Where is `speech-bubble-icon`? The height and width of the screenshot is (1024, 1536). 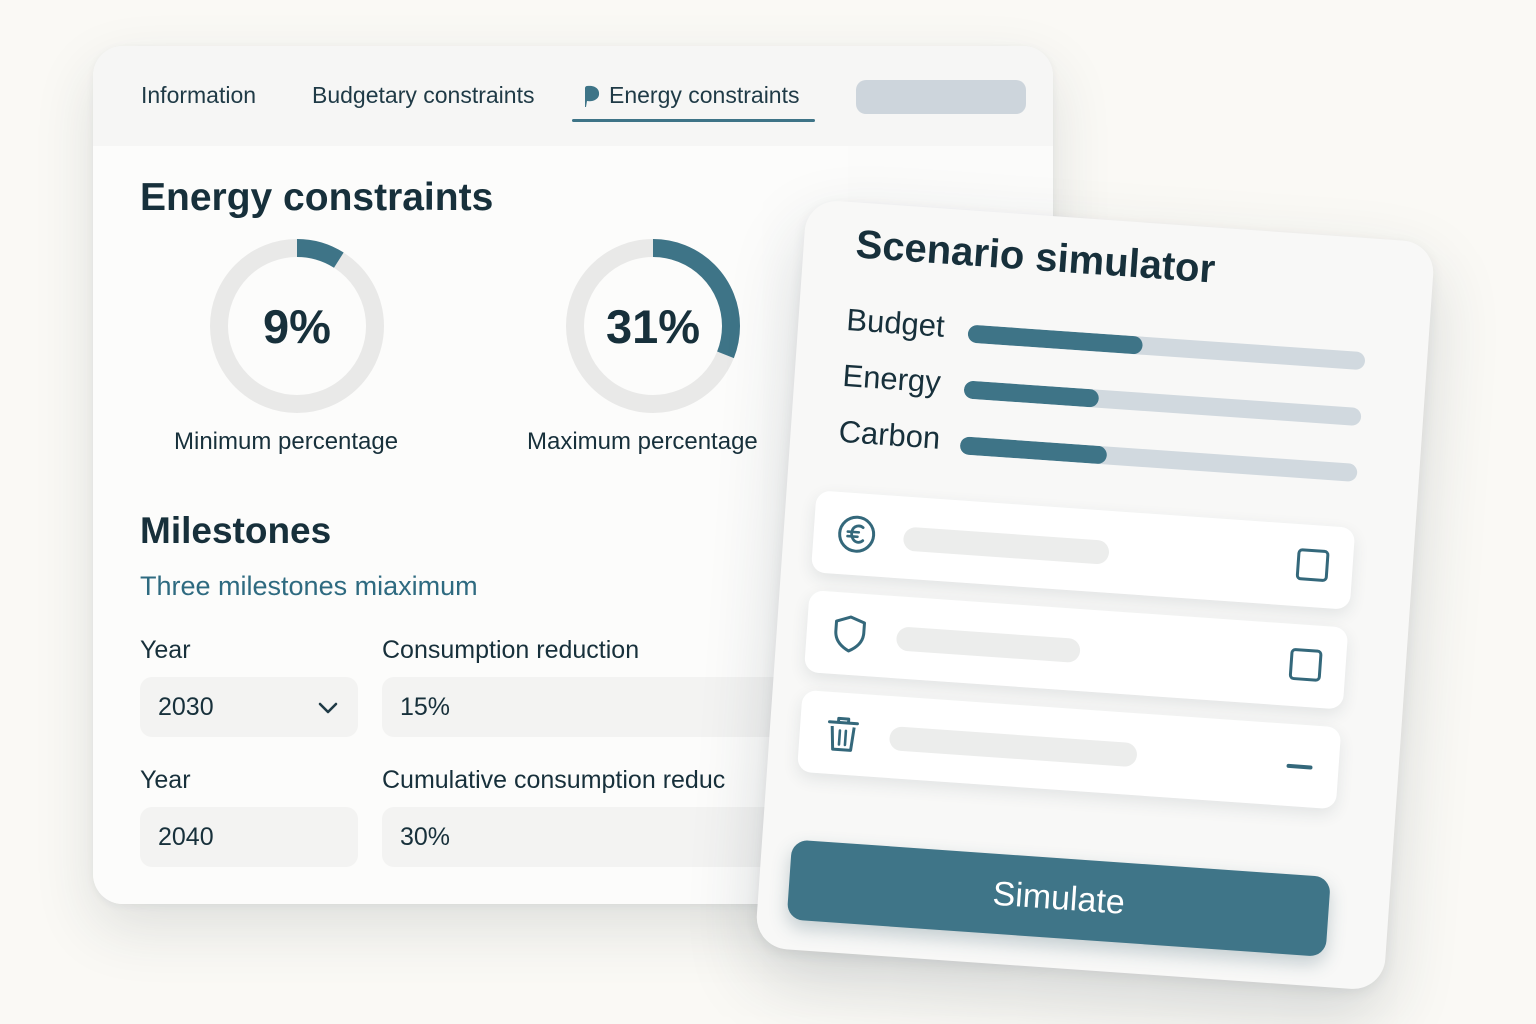
speech-bubble-icon is located at coordinates (592, 96).